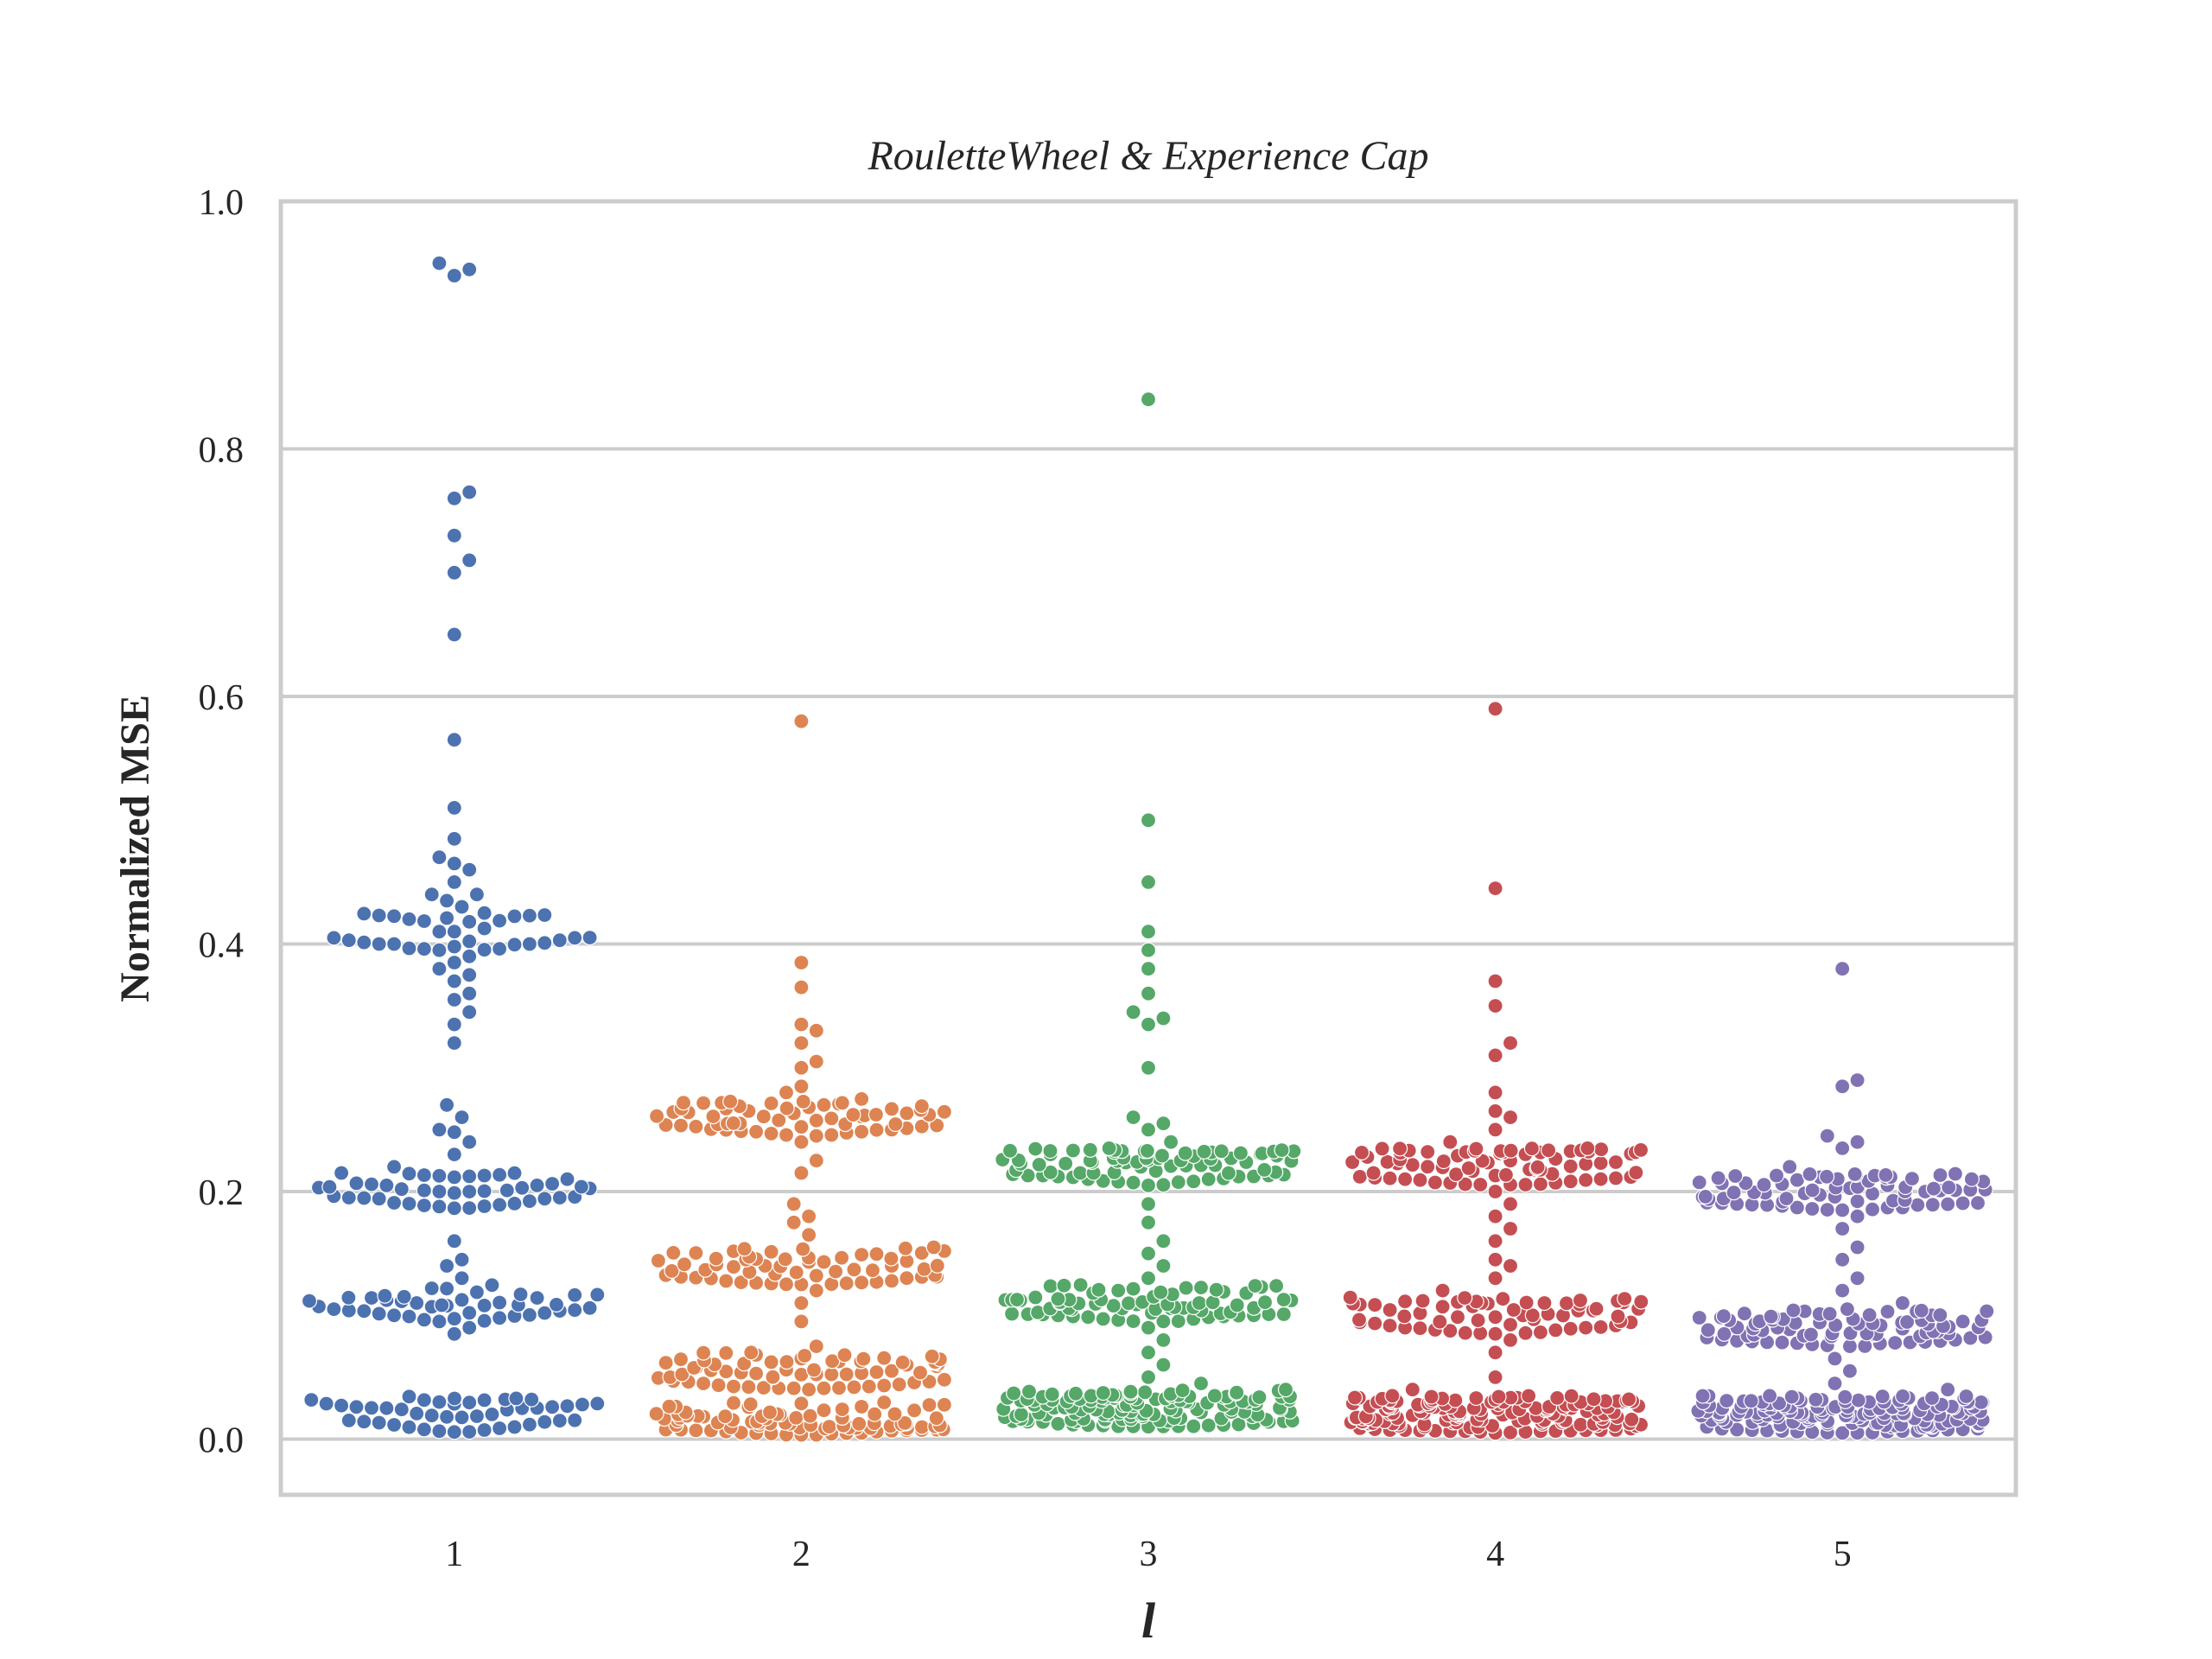 The image size is (2212, 1659). What do you see at coordinates (222, 1441) in the screenshot?
I see `y-tick-label: 0.0` at bounding box center [222, 1441].